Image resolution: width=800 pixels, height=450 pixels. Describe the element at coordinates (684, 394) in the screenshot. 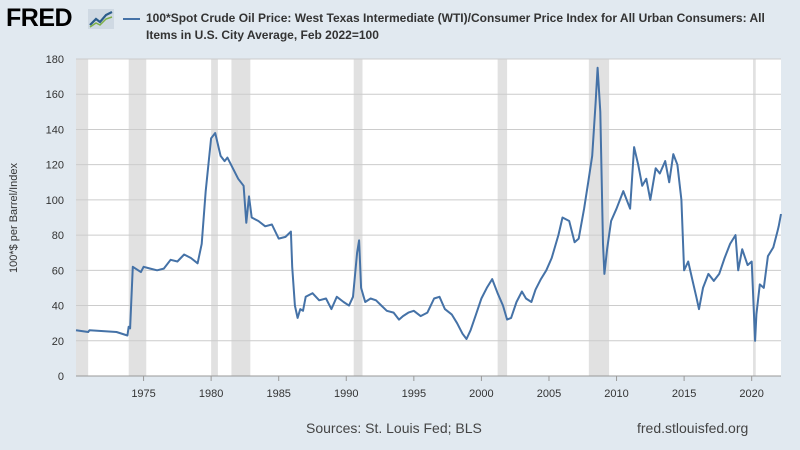

I see `x-tick-label: 2015` at that location.